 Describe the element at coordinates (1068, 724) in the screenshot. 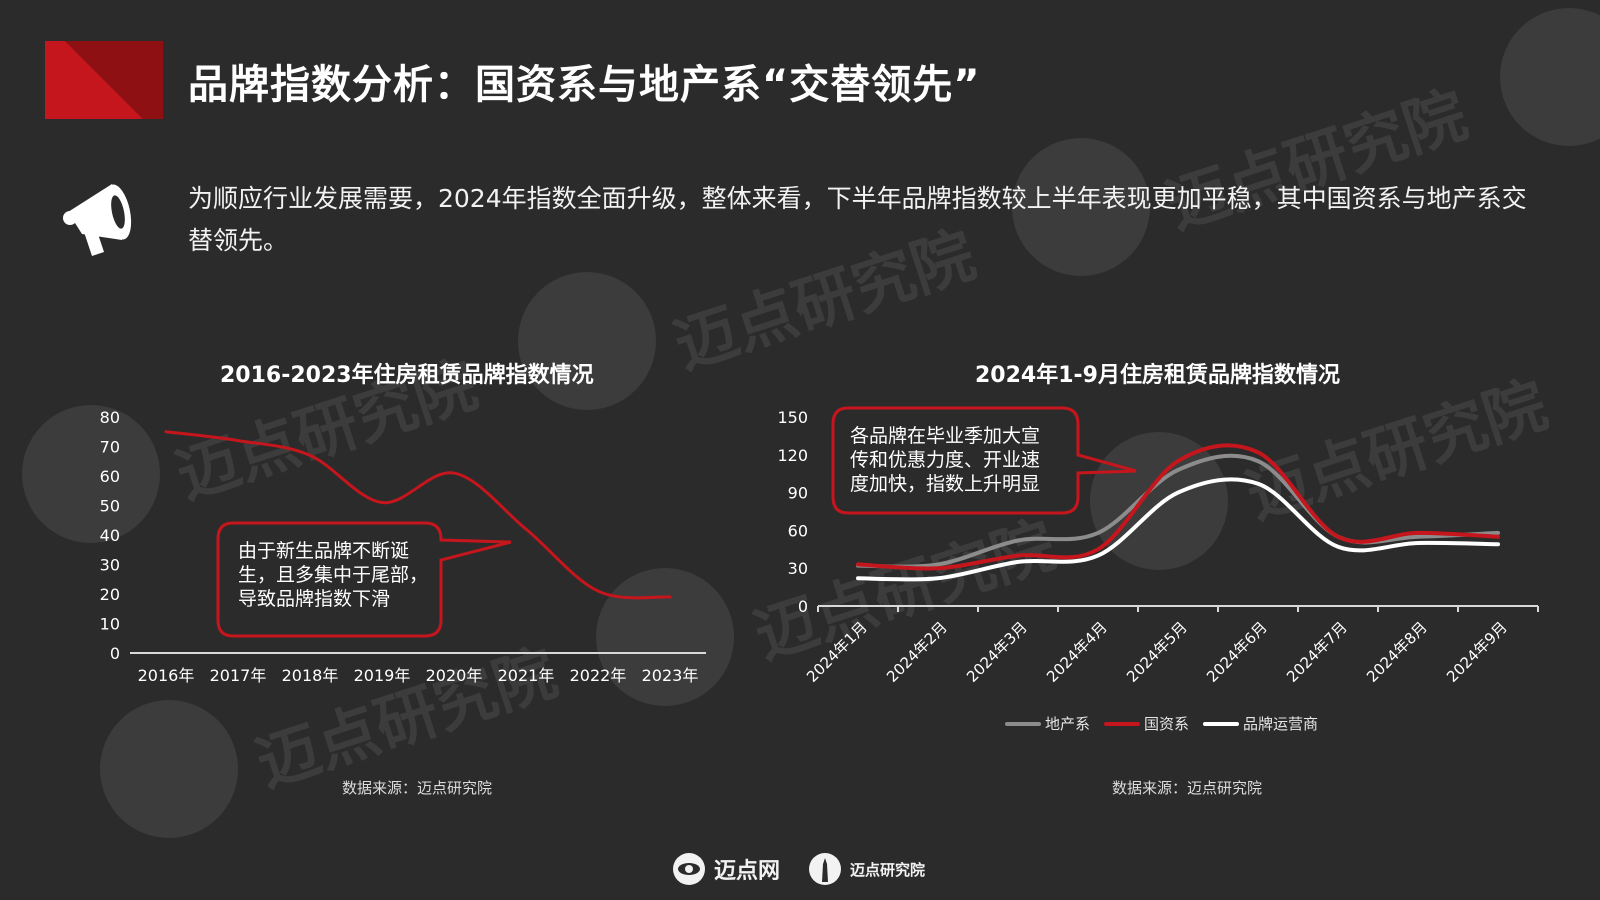

I see `legend-label: 地产系` at that location.